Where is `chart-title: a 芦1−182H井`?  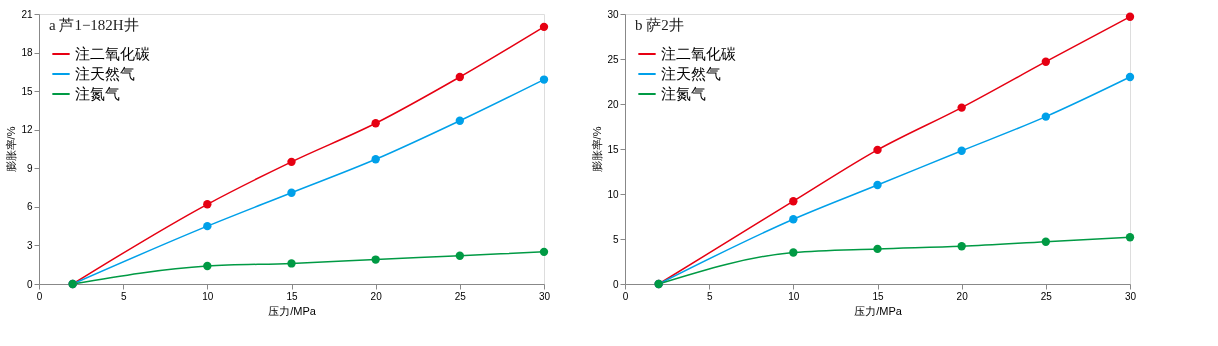 chart-title: a 芦1−182H井 is located at coordinates (94, 25).